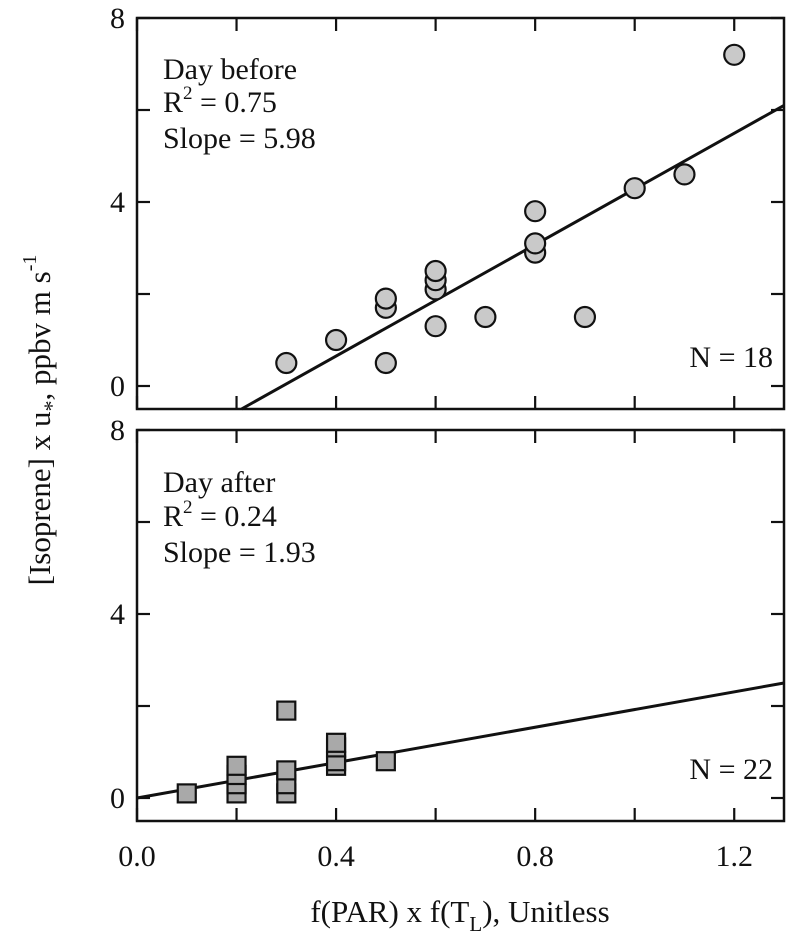  What do you see at coordinates (41, 420) in the screenshot?
I see `y-axis-label: [Isoprene] x u*, ppbv m s-1` at bounding box center [41, 420].